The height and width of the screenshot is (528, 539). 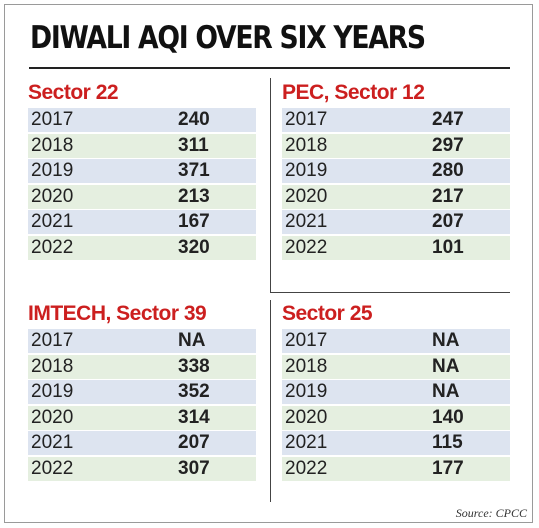 What do you see at coordinates (396, 443) in the screenshot?
I see `table-row: 2021 115` at bounding box center [396, 443].